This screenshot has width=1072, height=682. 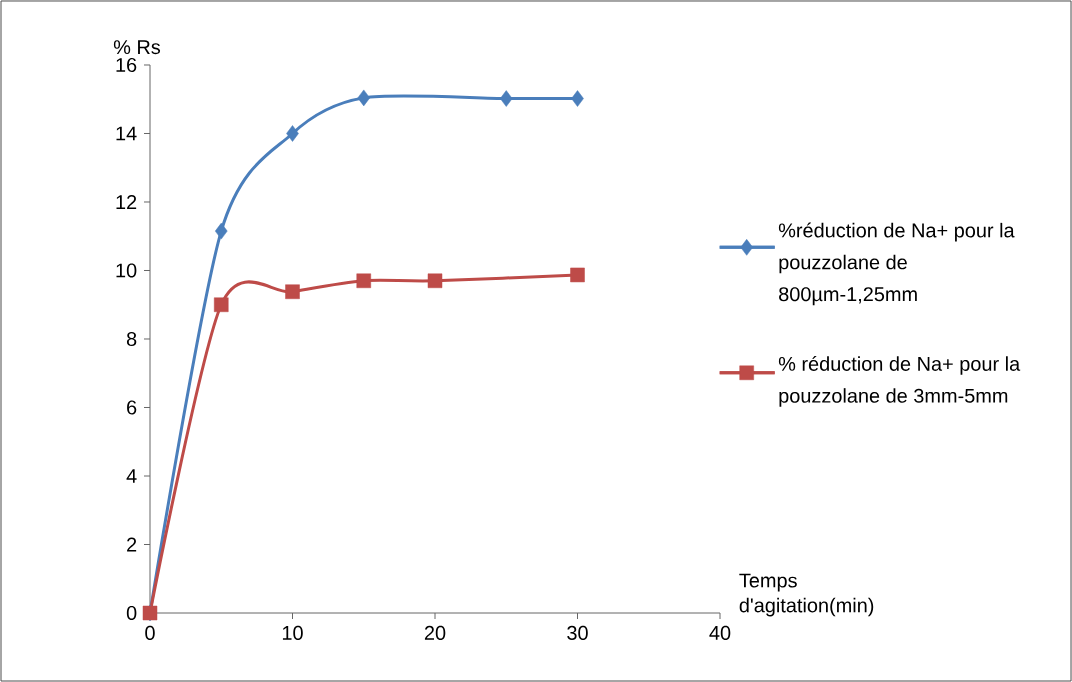 I want to click on y-tick-label: 16, so click(x=126, y=65).